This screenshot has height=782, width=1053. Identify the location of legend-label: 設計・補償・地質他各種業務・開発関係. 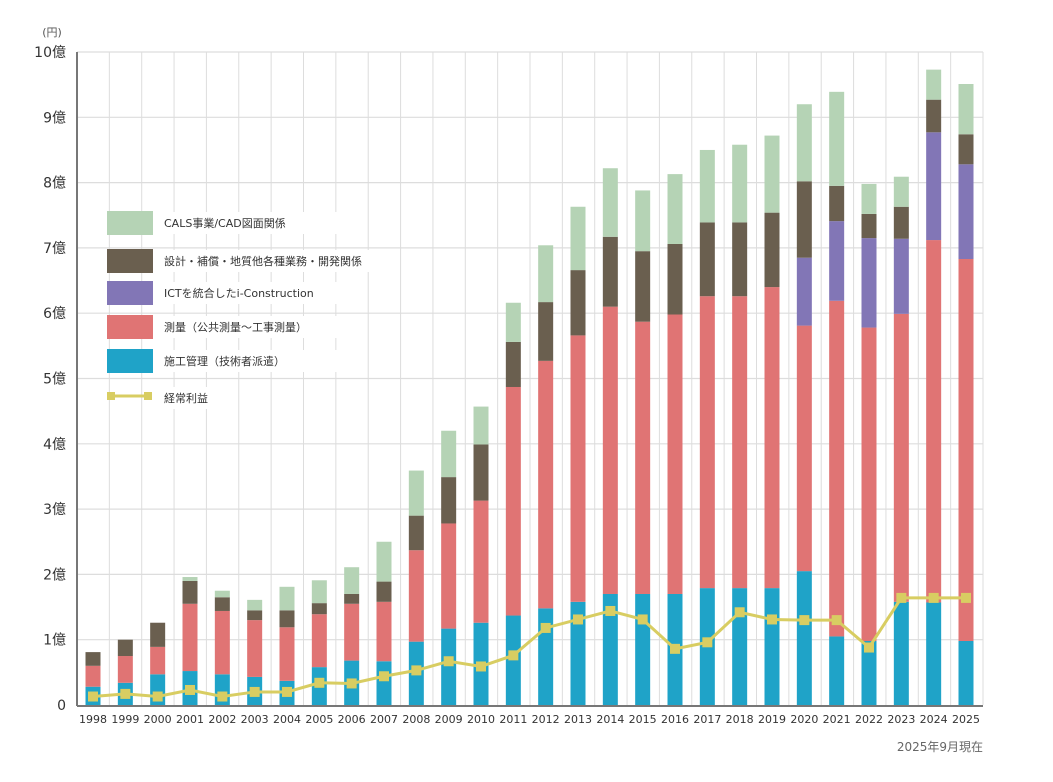
(263, 261).